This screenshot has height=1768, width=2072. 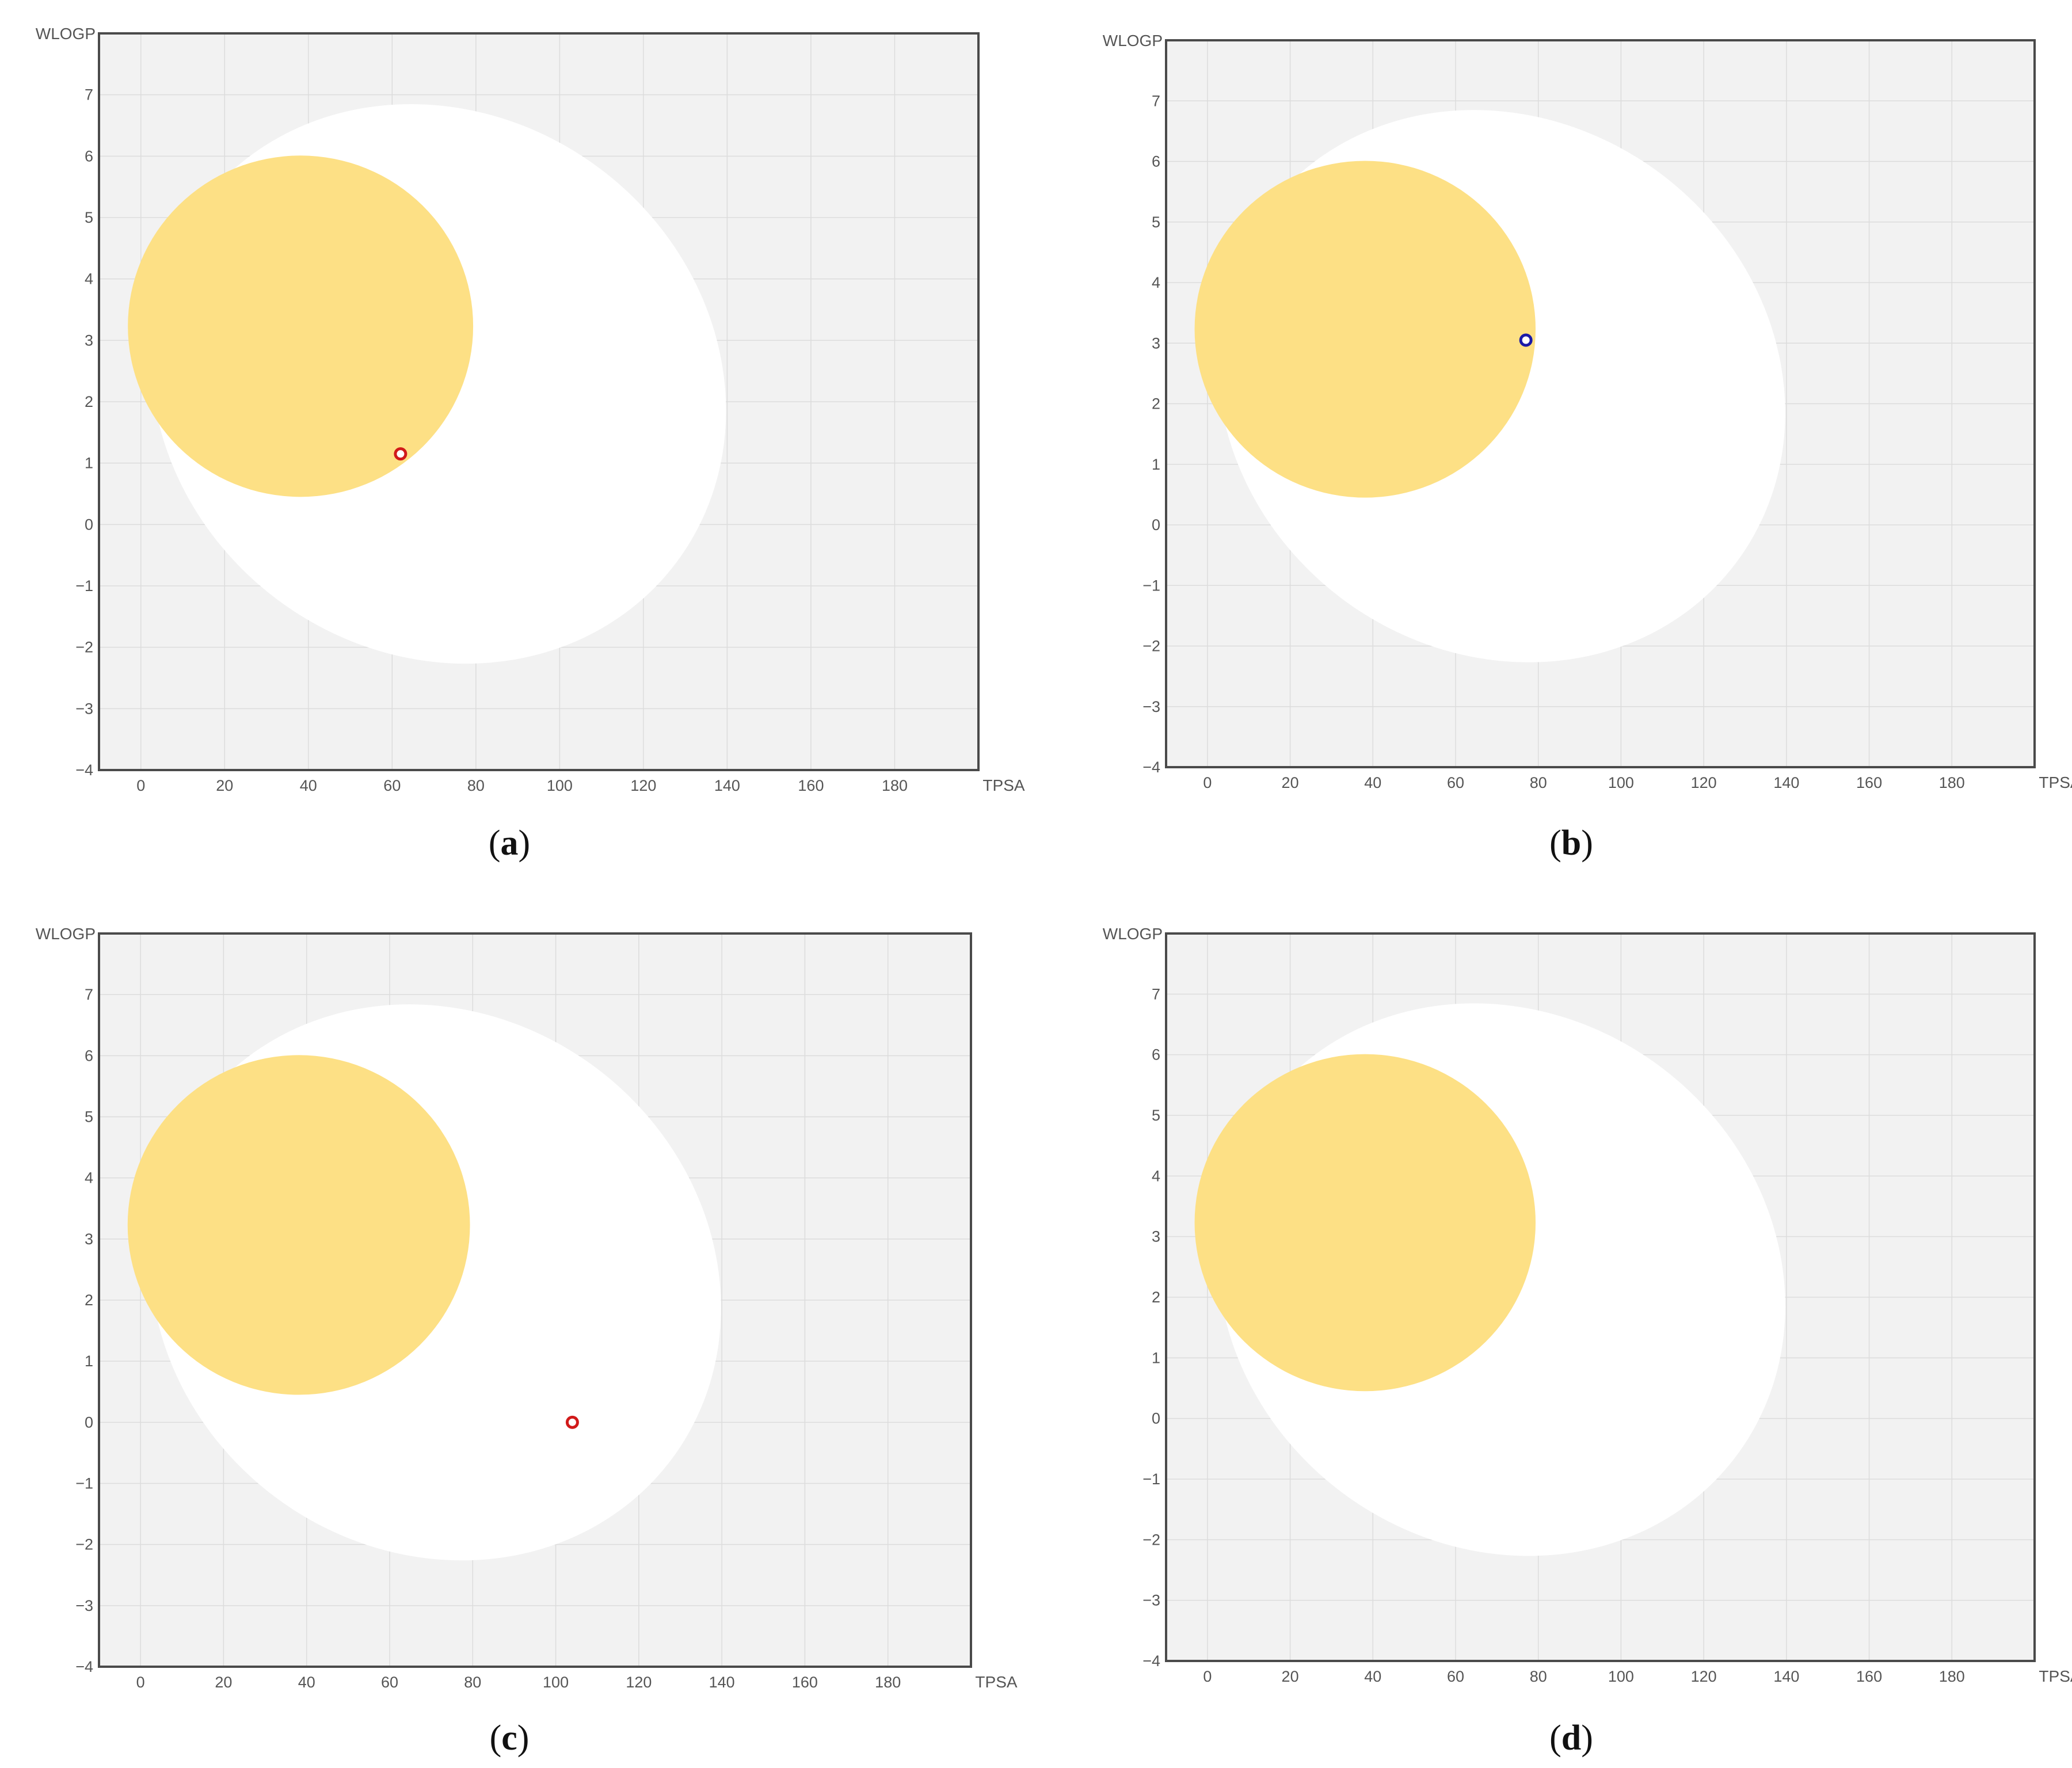 What do you see at coordinates (510, 1738) in the screenshot?
I see `caption-c: (c)` at bounding box center [510, 1738].